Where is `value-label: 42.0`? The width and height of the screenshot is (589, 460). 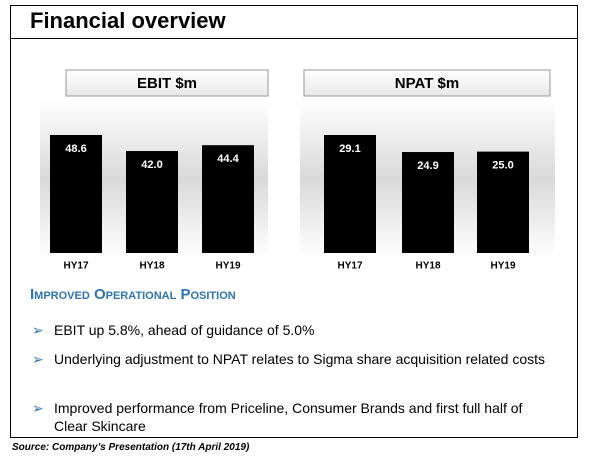 value-label: 42.0 is located at coordinates (151, 165).